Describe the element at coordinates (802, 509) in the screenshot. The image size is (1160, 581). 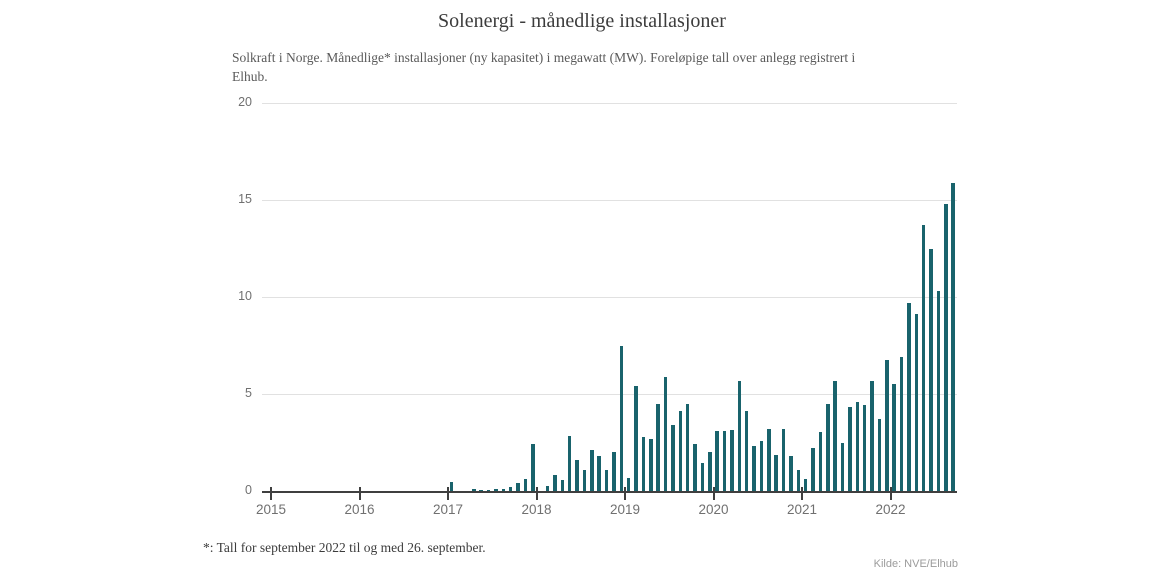
I see `x-axis-tick-label: 2021` at that location.